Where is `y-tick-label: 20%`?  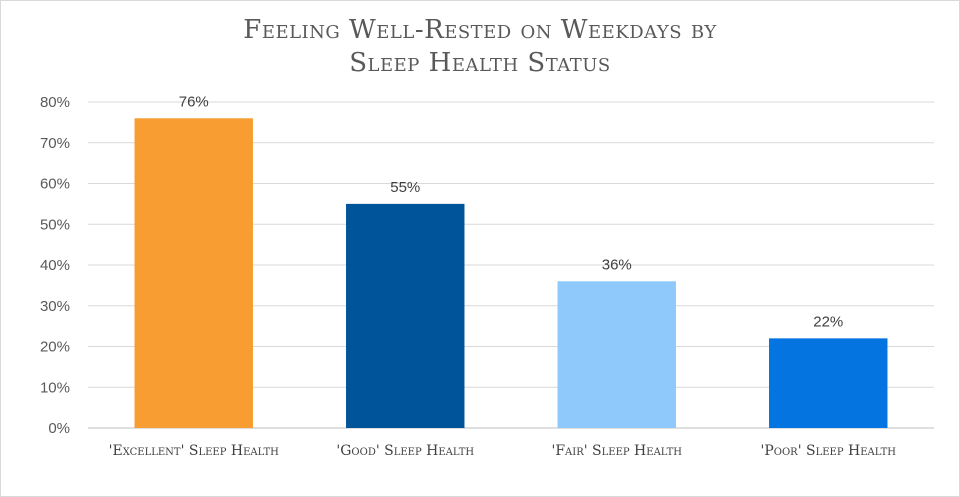 y-tick-label: 20% is located at coordinates (55, 347).